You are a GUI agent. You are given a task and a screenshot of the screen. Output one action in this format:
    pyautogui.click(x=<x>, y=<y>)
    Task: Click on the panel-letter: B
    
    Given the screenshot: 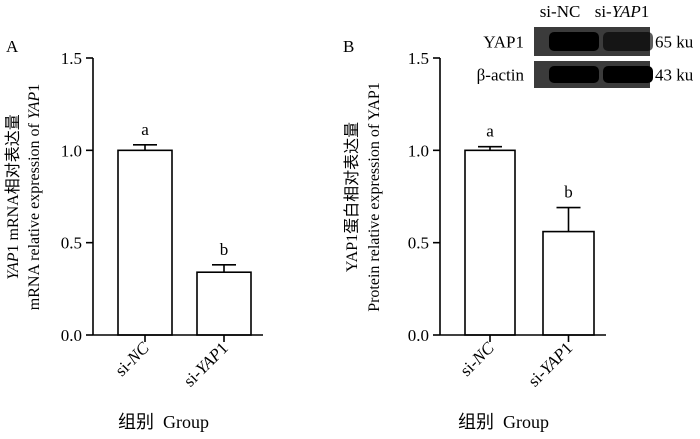 What is the action you would take?
    pyautogui.click(x=348, y=46)
    